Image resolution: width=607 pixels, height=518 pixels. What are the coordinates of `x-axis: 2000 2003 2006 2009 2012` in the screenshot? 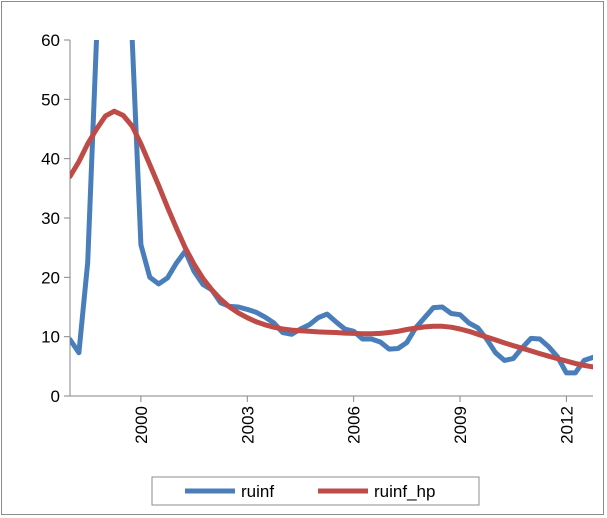 It's located at (331, 419).